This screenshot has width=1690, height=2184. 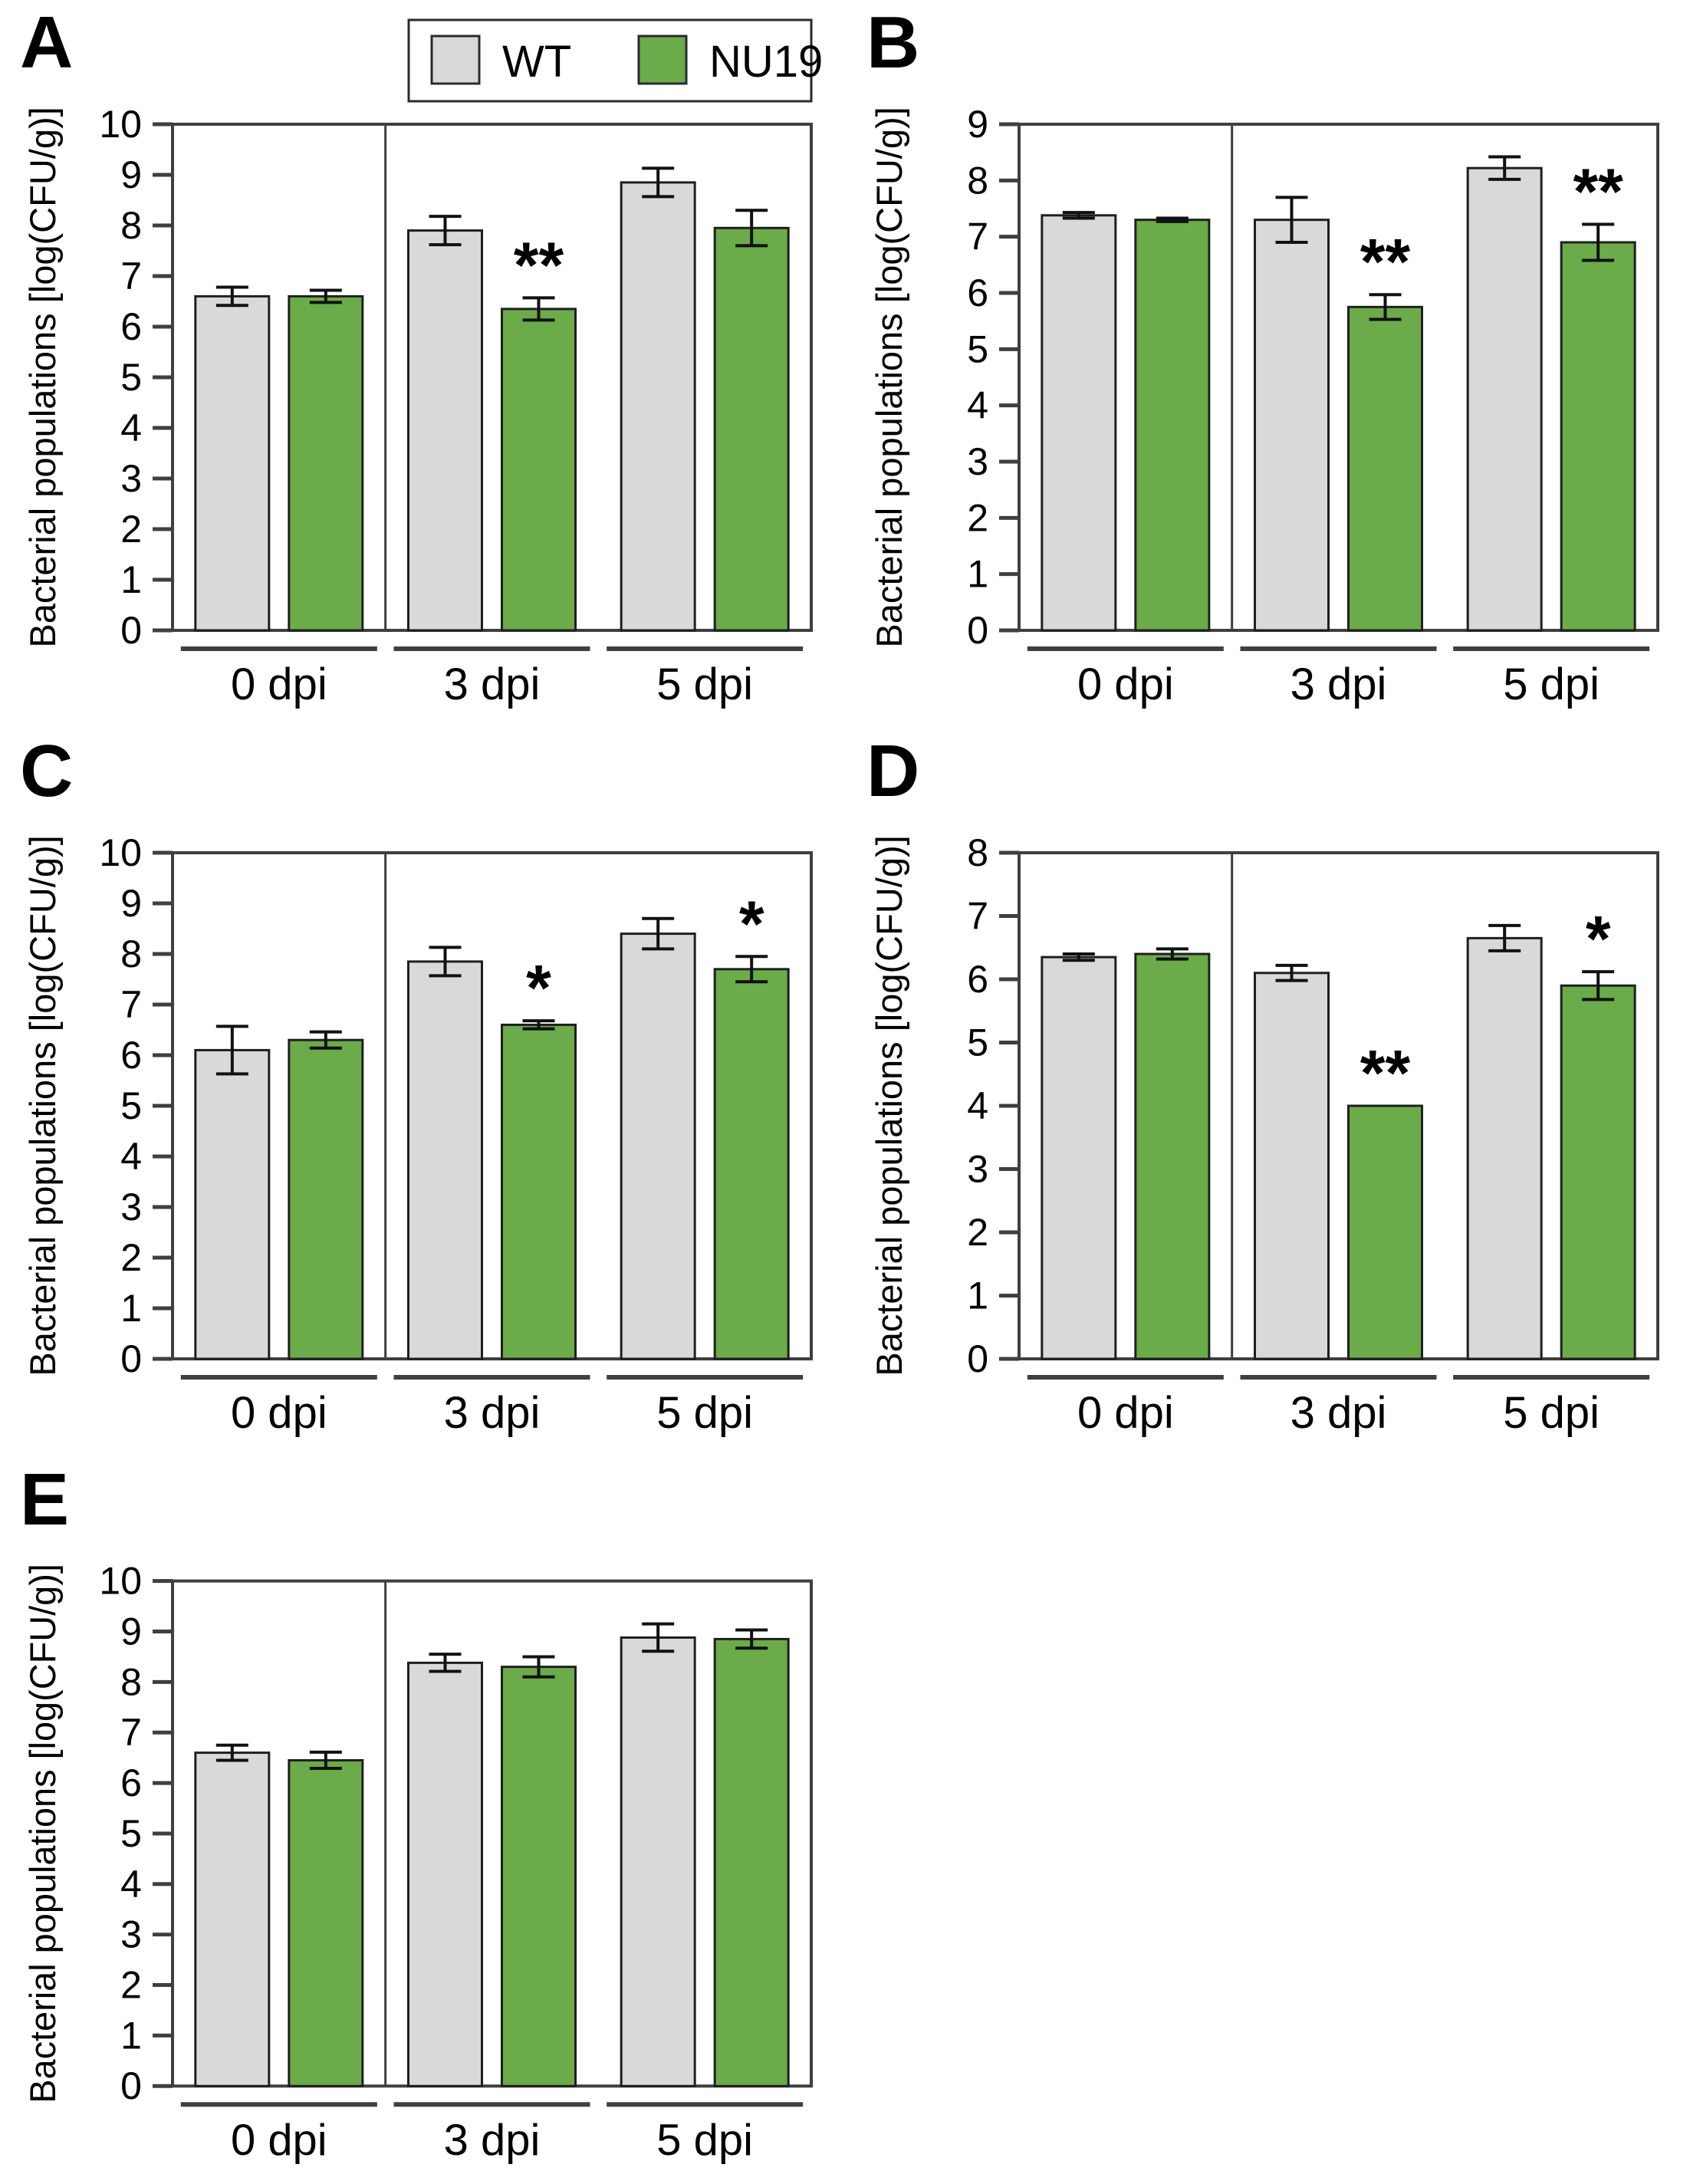 I want to click on errorbar-nu19-3-dpi, so click(x=538, y=1667).